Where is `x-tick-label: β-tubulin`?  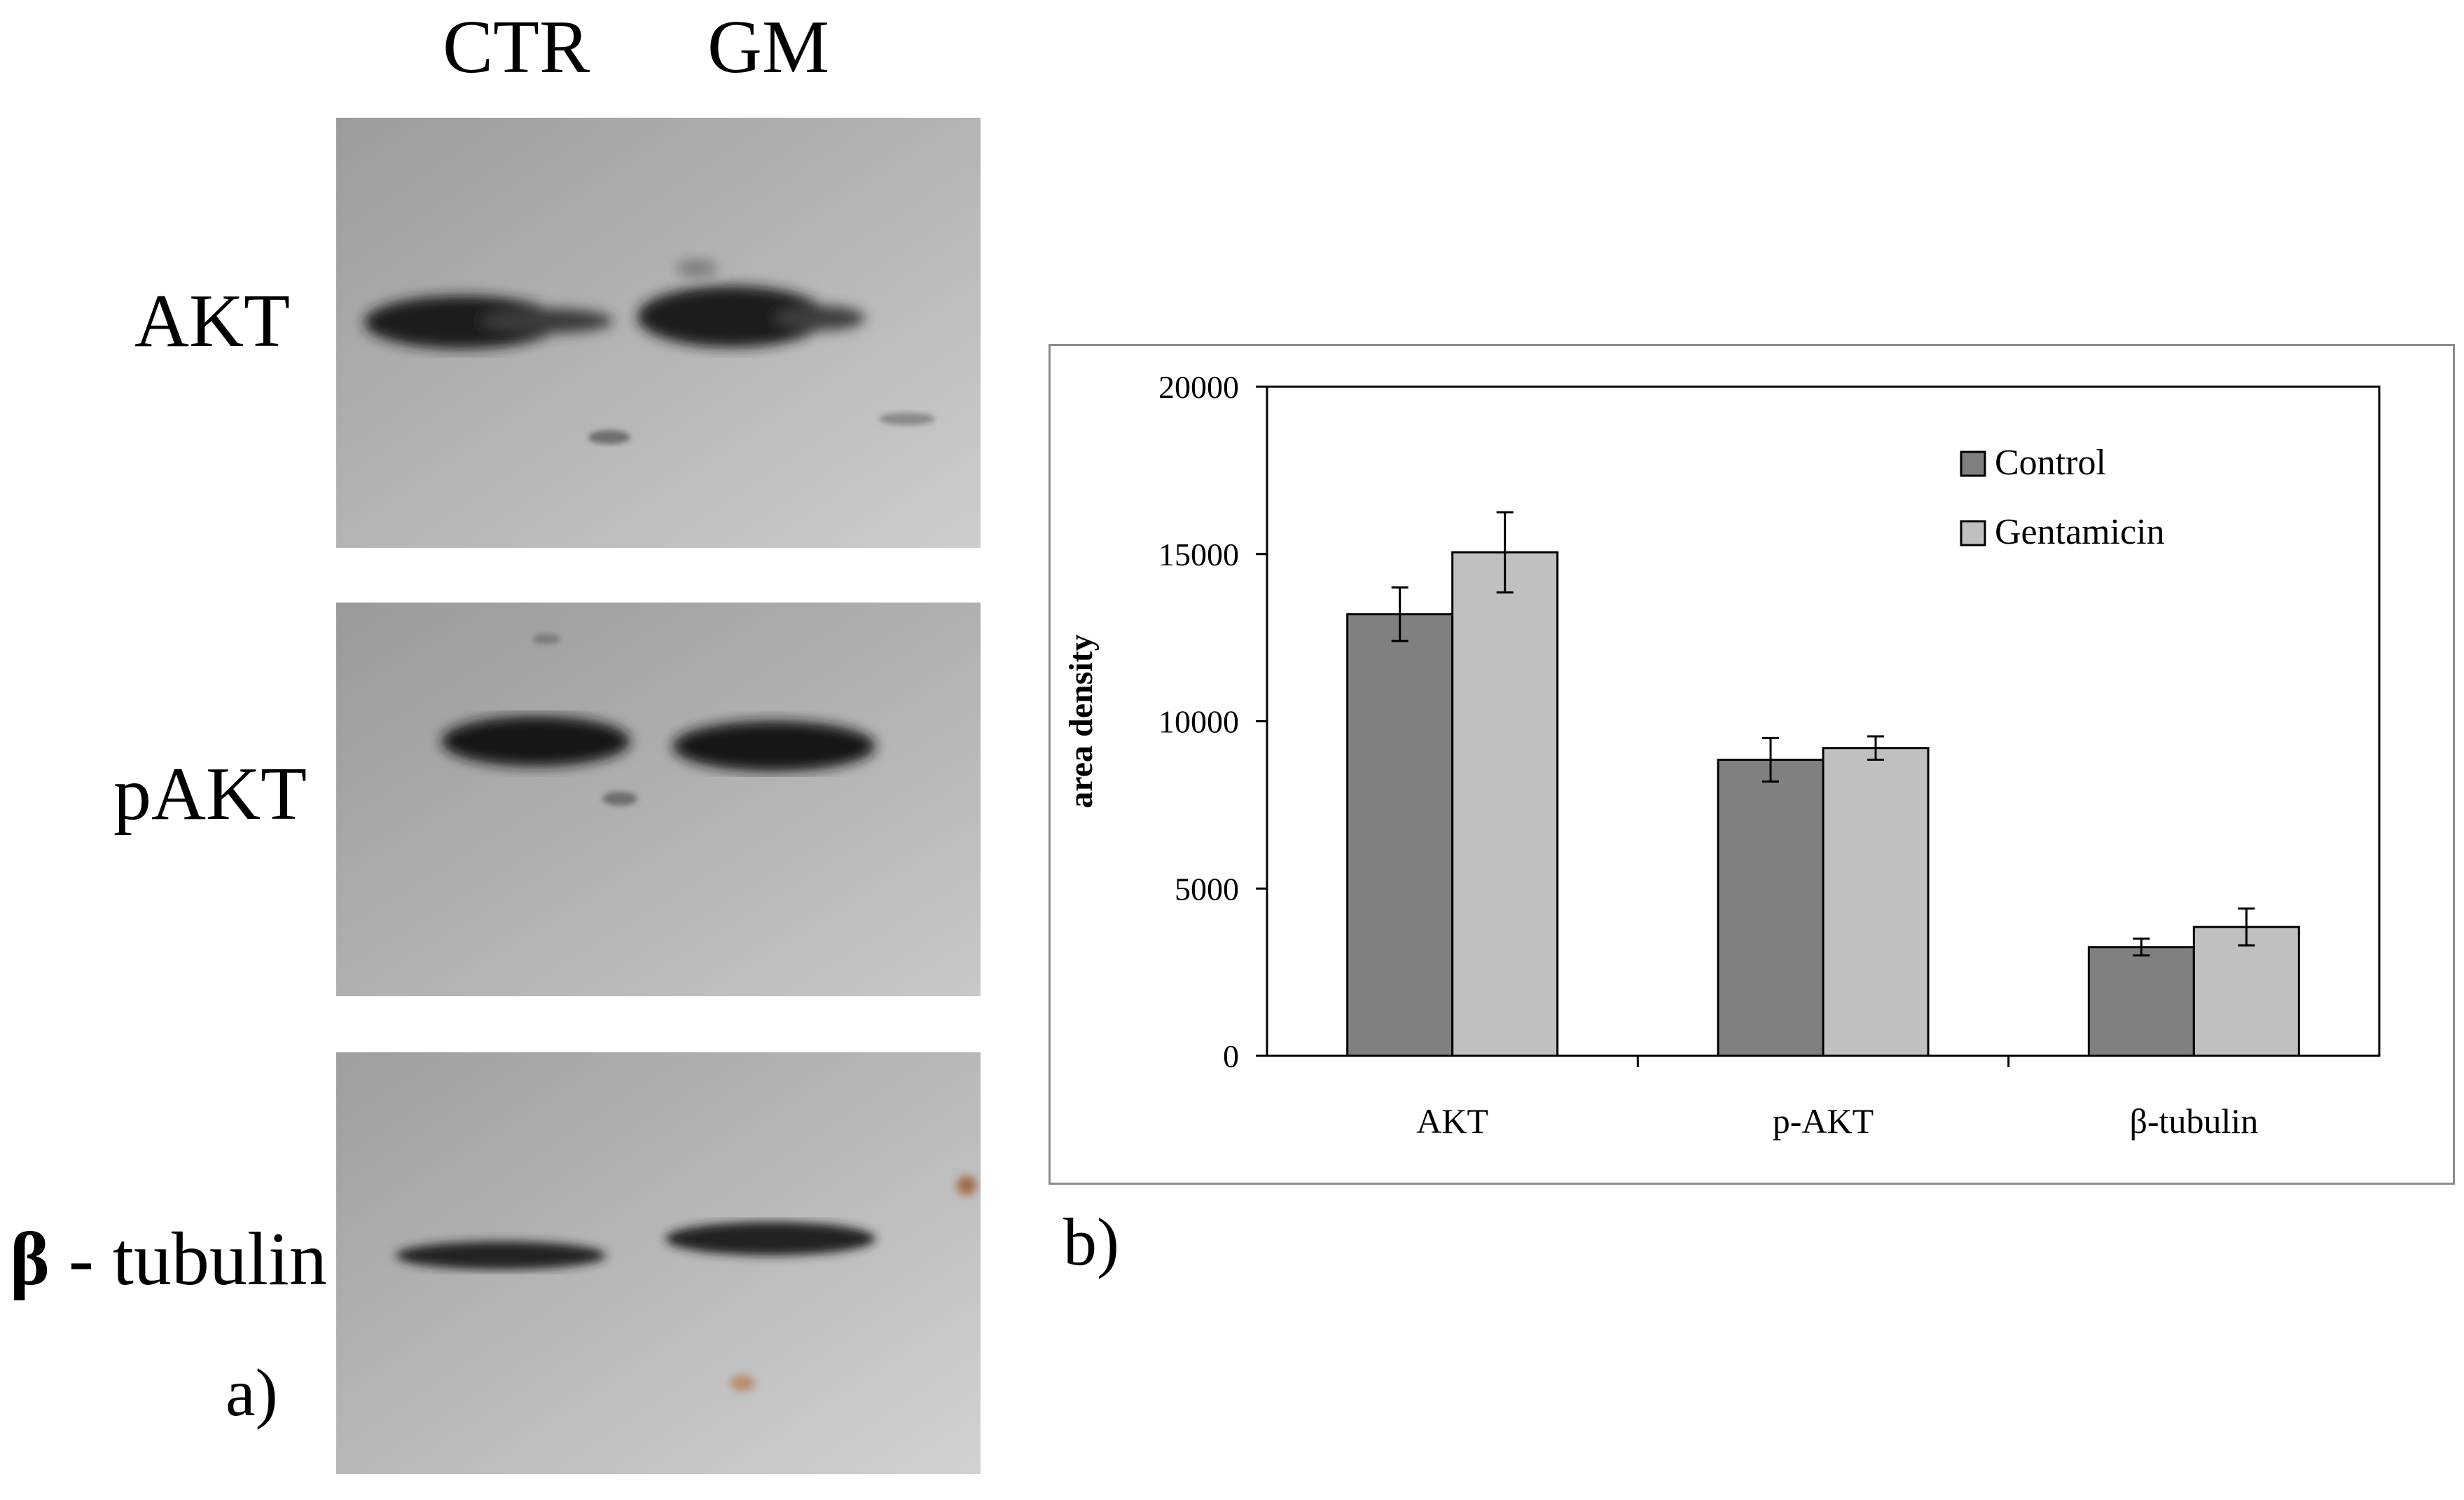
x-tick-label: β-tubulin is located at coordinates (2193, 1121).